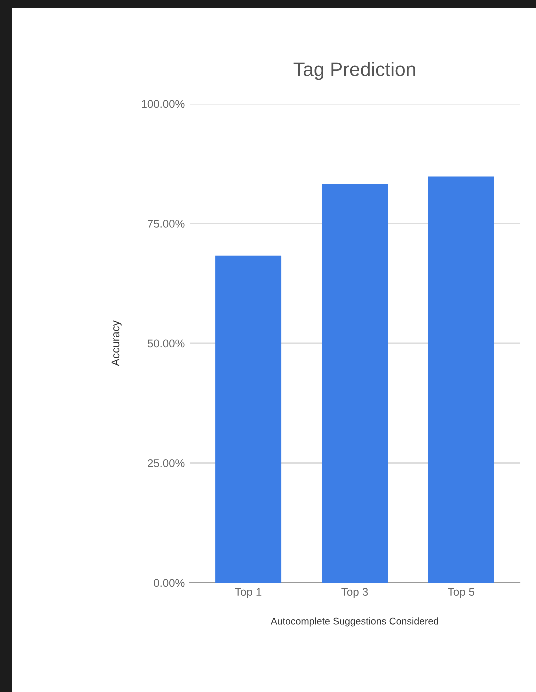 The image size is (536, 692). Describe the element at coordinates (355, 71) in the screenshot. I see `chart-title: Tag Prediction` at that location.